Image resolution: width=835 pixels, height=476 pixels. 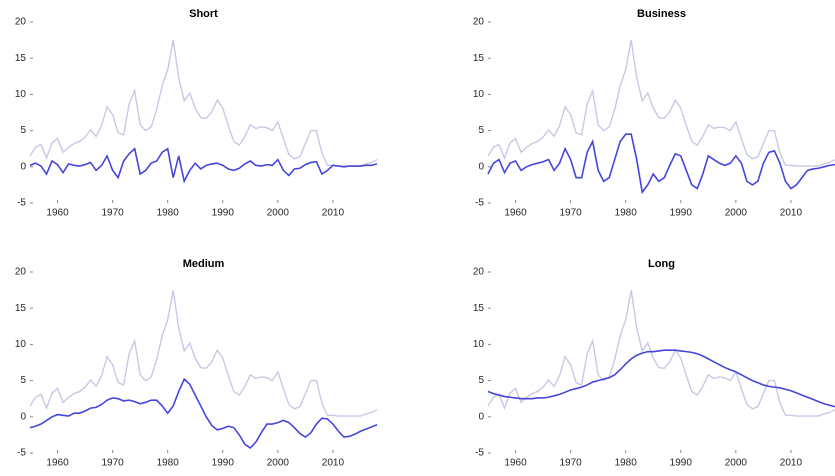 What do you see at coordinates (203, 14) in the screenshot?
I see `chart-title: Short` at bounding box center [203, 14].